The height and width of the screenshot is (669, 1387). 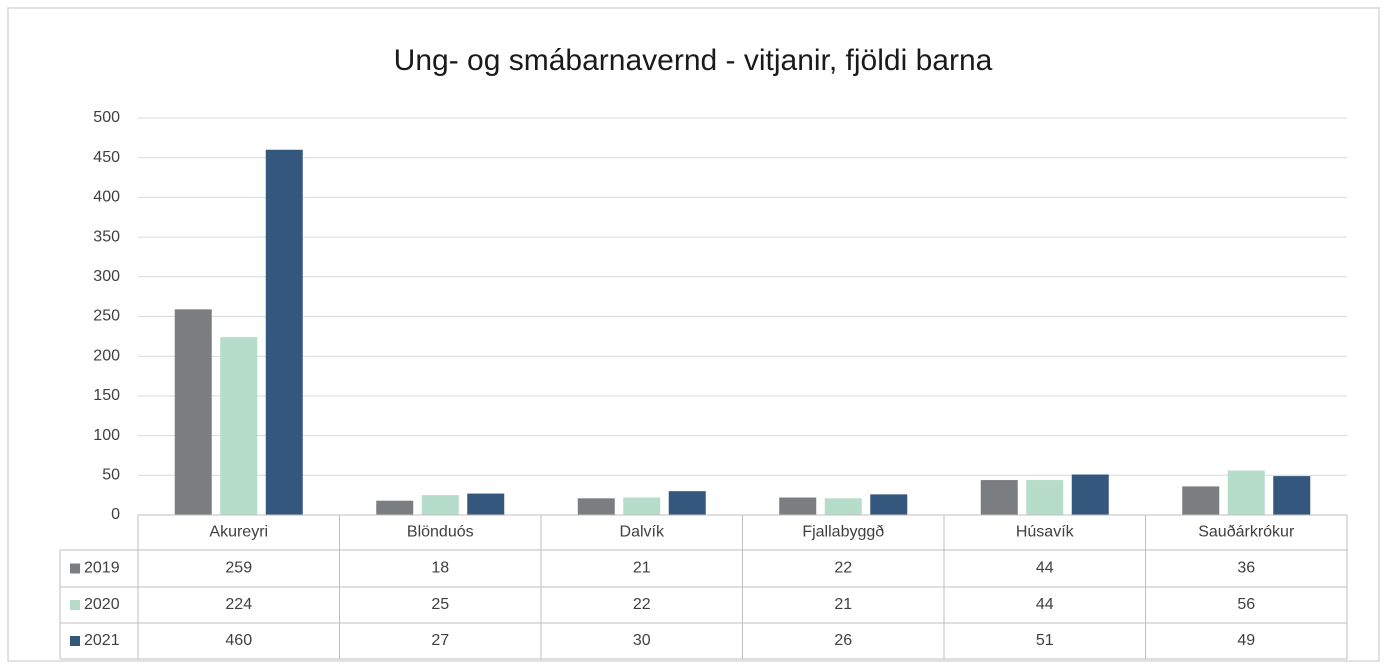 What do you see at coordinates (106, 395) in the screenshot?
I see `y-tick-label: 150` at bounding box center [106, 395].